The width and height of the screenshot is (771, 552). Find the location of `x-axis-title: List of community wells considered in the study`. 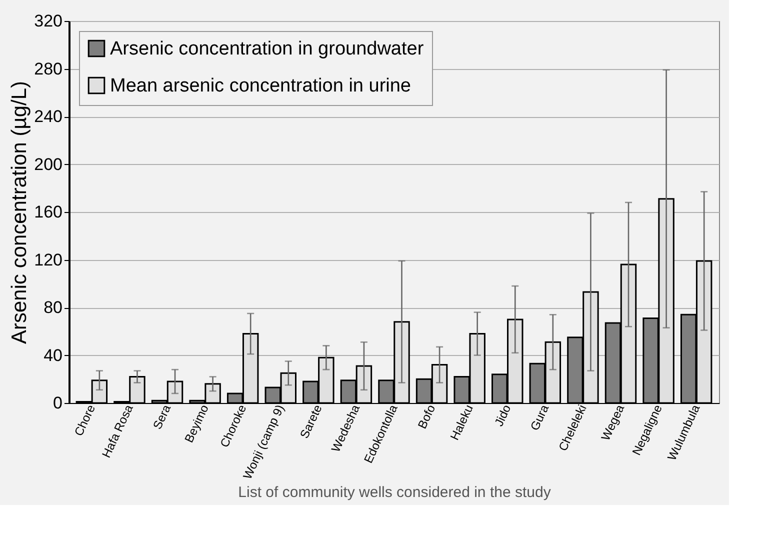

x-axis-title: List of community wells considered in the study is located at coordinates (395, 492).